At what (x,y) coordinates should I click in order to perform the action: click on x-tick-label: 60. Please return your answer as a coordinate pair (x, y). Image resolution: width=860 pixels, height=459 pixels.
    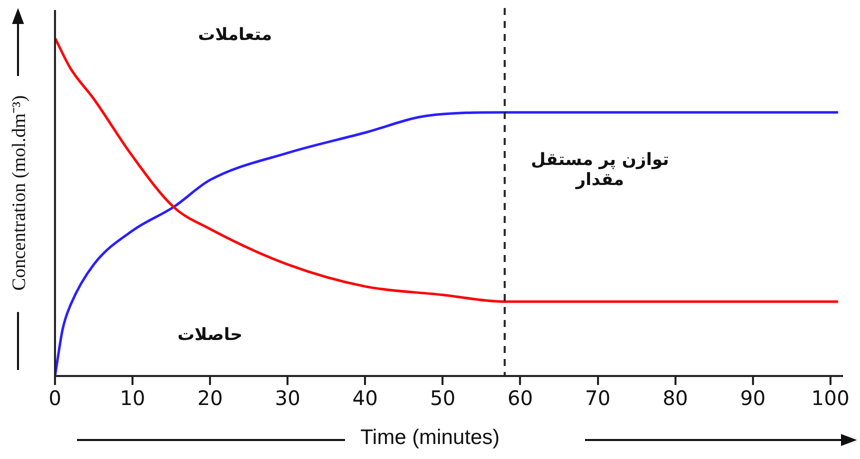
    Looking at the image, I should click on (520, 398).